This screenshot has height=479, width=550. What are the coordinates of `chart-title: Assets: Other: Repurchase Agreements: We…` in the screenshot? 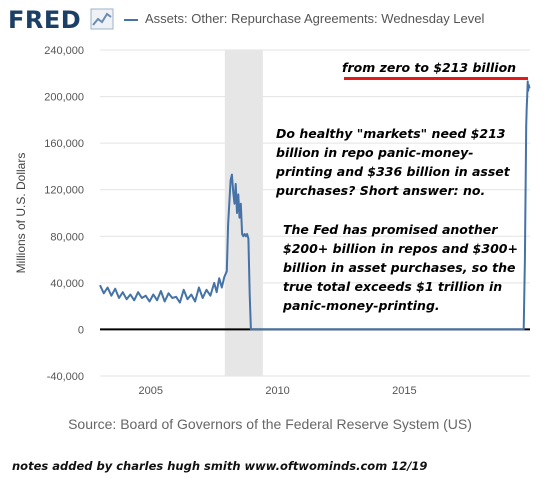 It's located at (315, 18).